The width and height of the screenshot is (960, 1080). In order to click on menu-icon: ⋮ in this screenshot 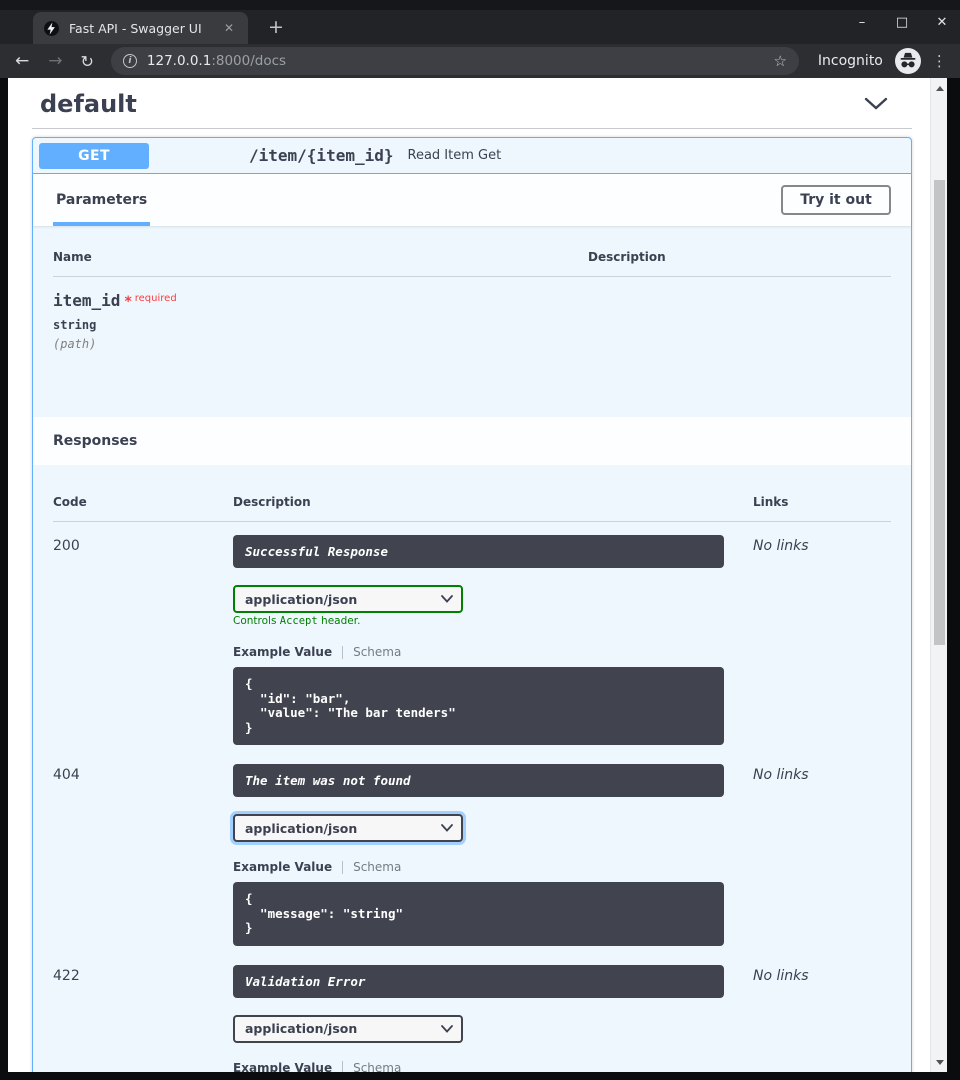, I will do `click(939, 61)`.